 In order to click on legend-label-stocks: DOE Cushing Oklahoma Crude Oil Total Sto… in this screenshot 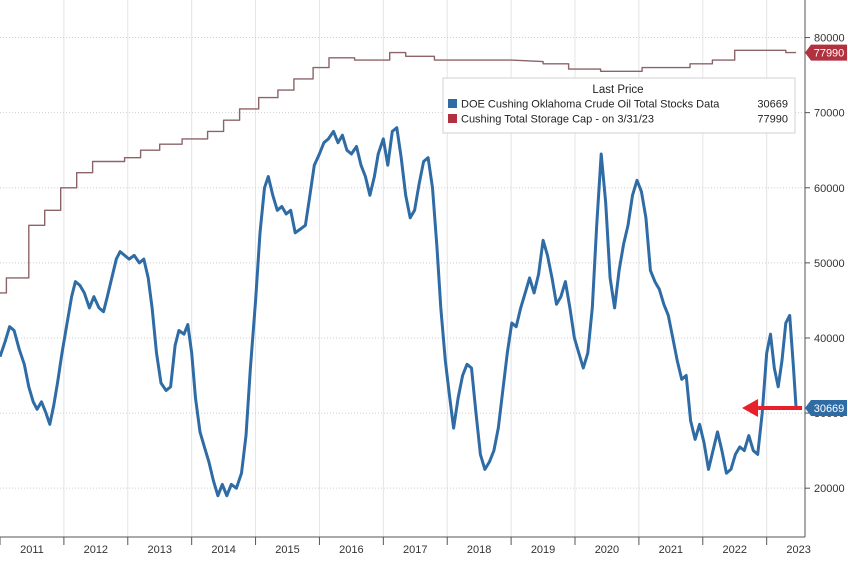, I will do `click(590, 105)`.